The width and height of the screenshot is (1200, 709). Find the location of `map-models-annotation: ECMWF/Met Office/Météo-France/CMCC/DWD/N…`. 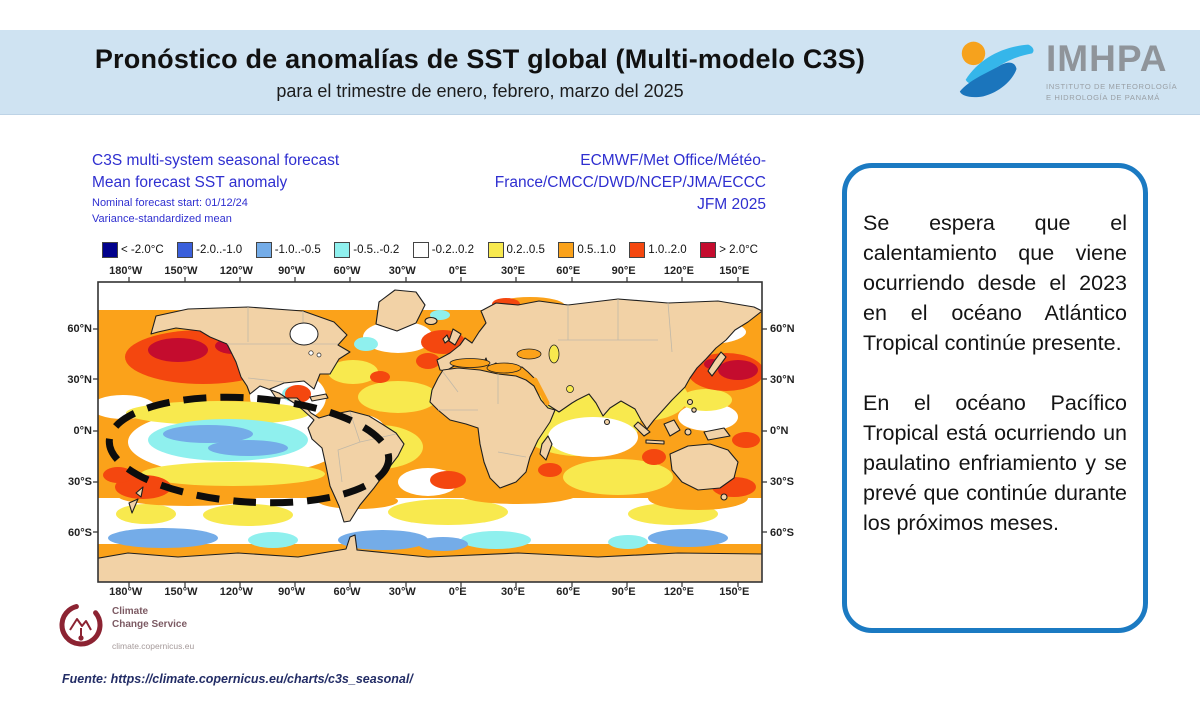

map-models-annotation: ECMWF/Met Office/Météo-France/CMCC/DWD/N… is located at coordinates (548, 183).